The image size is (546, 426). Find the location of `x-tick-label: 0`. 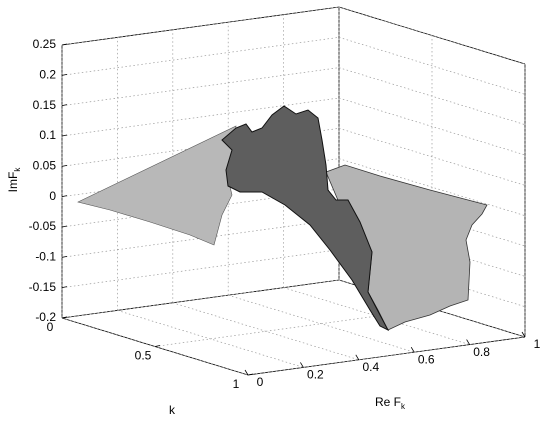

x-tick-label: 0 is located at coordinates (260, 382).